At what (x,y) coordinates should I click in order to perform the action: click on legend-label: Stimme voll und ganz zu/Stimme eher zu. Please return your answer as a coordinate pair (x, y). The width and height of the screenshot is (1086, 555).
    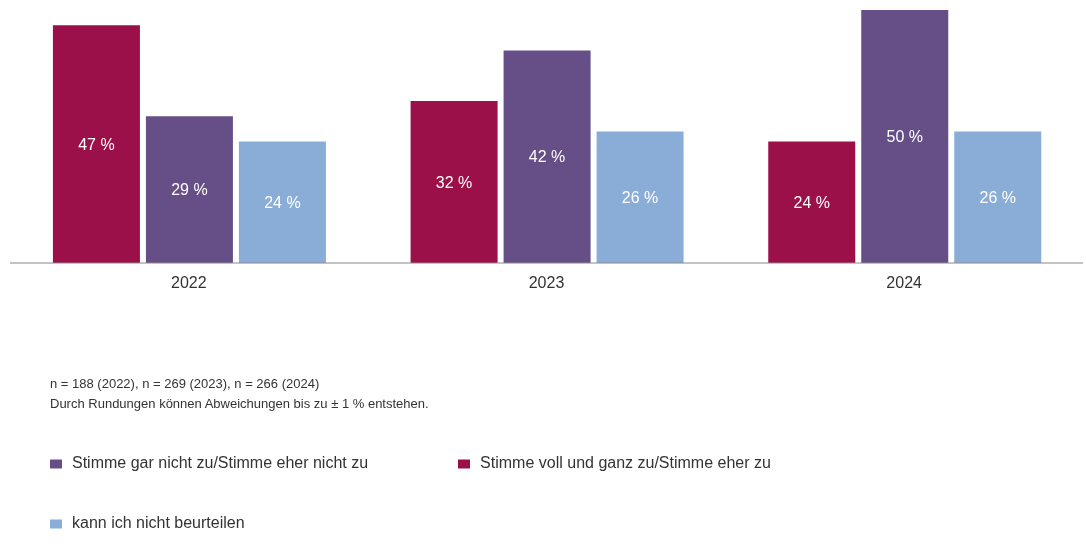
    Looking at the image, I should click on (625, 462).